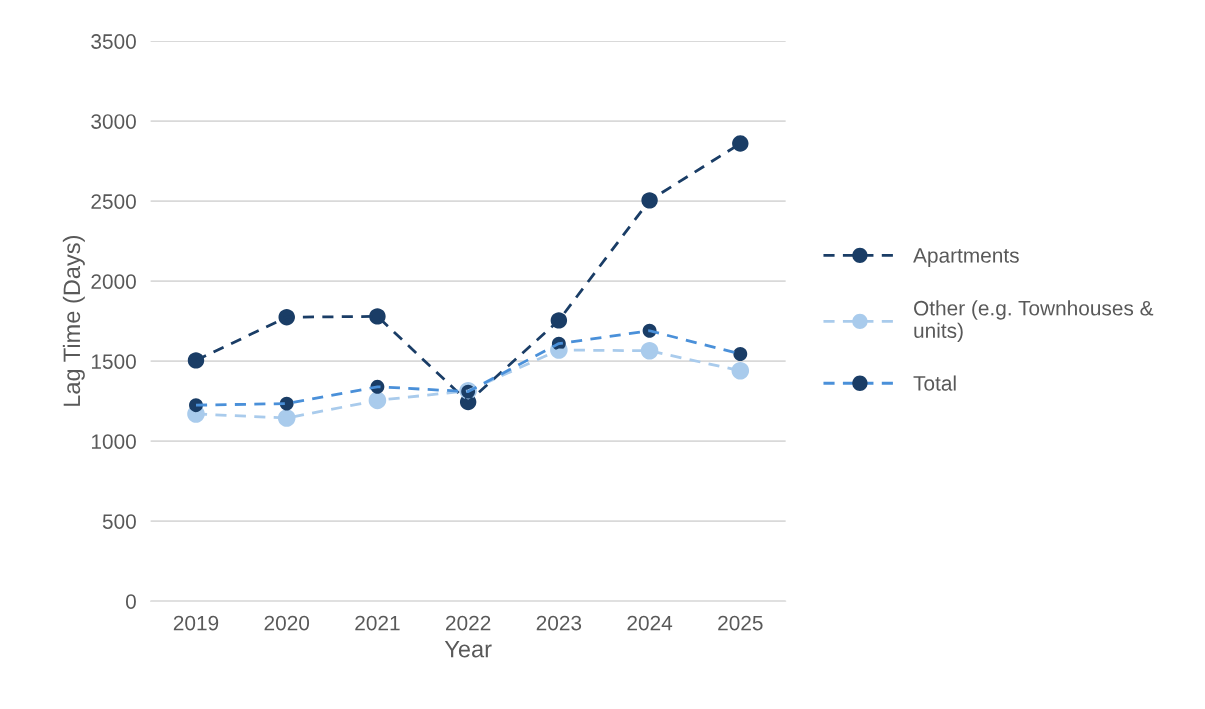 The width and height of the screenshot is (1205, 709). Describe the element at coordinates (113, 121) in the screenshot. I see `y-tick-label: 3000` at that location.